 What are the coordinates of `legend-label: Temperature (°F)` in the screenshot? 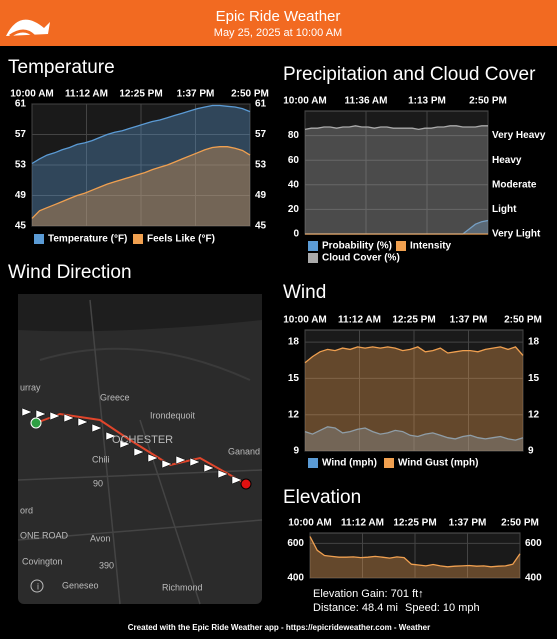 It's located at (87, 239).